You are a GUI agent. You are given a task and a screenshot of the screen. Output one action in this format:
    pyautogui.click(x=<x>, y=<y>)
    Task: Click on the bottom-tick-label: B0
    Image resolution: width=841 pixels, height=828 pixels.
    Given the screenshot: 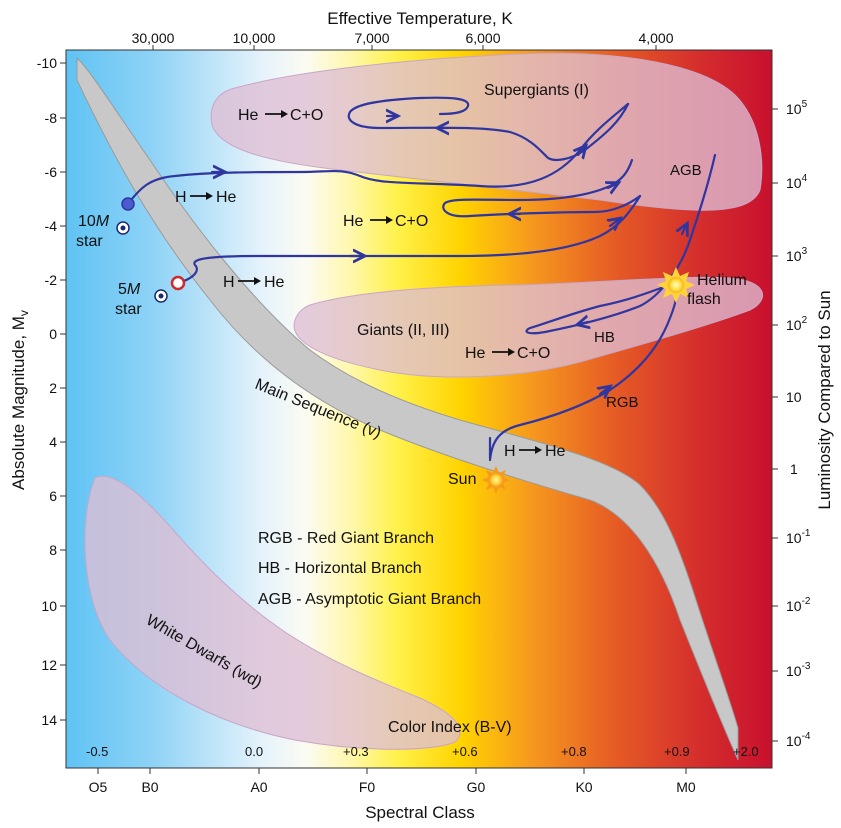 What is the action you would take?
    pyautogui.click(x=149, y=787)
    